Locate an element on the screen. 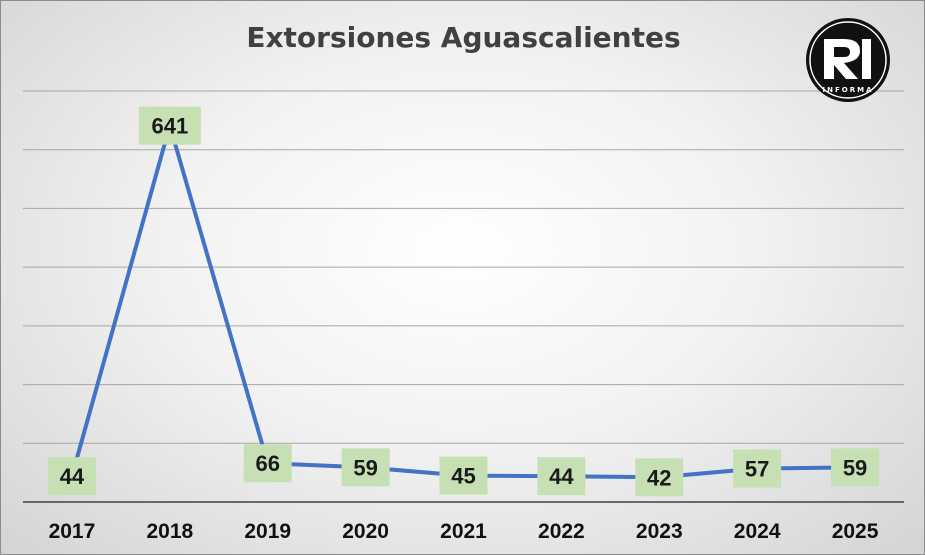 The width and height of the screenshot is (925, 555). data-label: 66 is located at coordinates (267, 463).